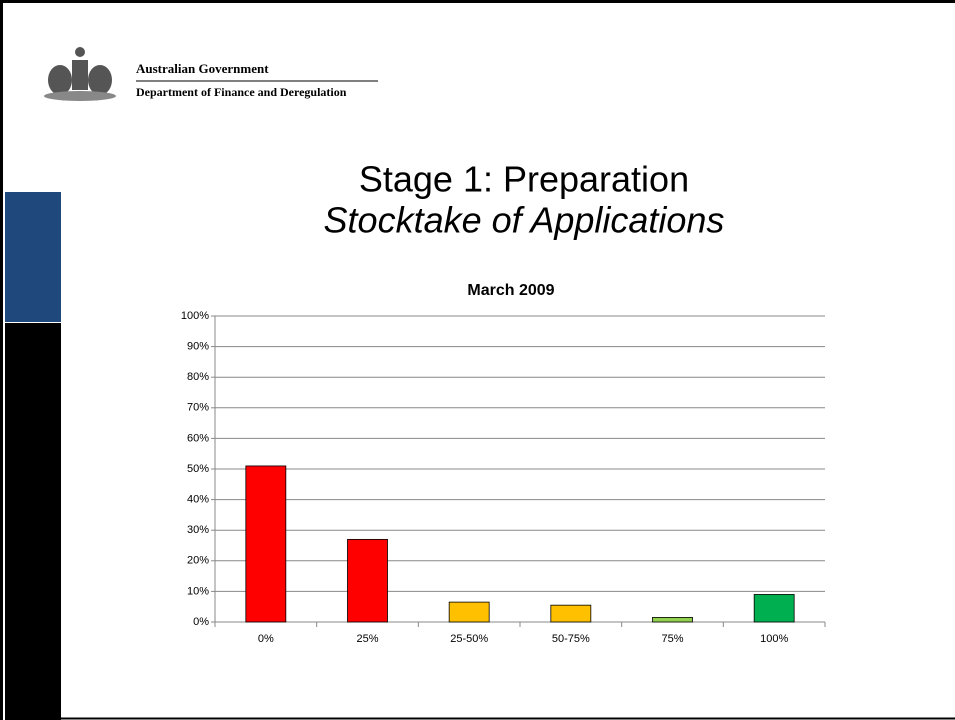  What do you see at coordinates (201, 622) in the screenshot?
I see `y-tick-label: 0%` at bounding box center [201, 622].